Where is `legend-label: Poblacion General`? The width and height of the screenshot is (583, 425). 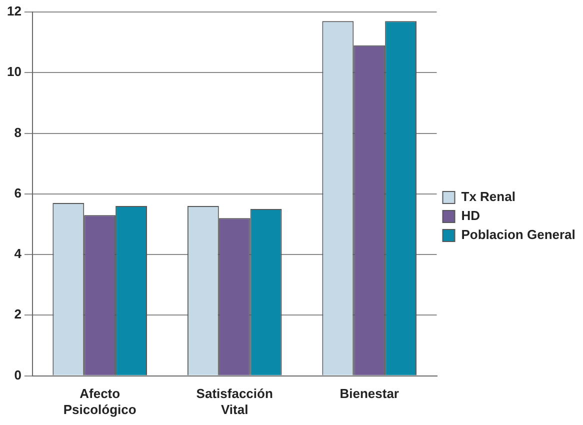 legend-label: Poblacion General is located at coordinates (518, 234).